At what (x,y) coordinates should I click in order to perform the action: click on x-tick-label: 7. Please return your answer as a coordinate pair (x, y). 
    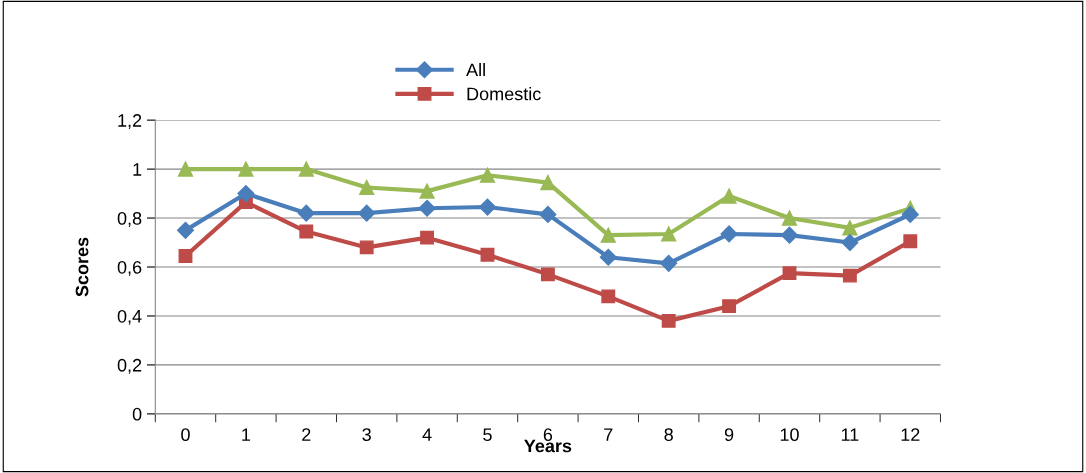
    Looking at the image, I should click on (608, 434).